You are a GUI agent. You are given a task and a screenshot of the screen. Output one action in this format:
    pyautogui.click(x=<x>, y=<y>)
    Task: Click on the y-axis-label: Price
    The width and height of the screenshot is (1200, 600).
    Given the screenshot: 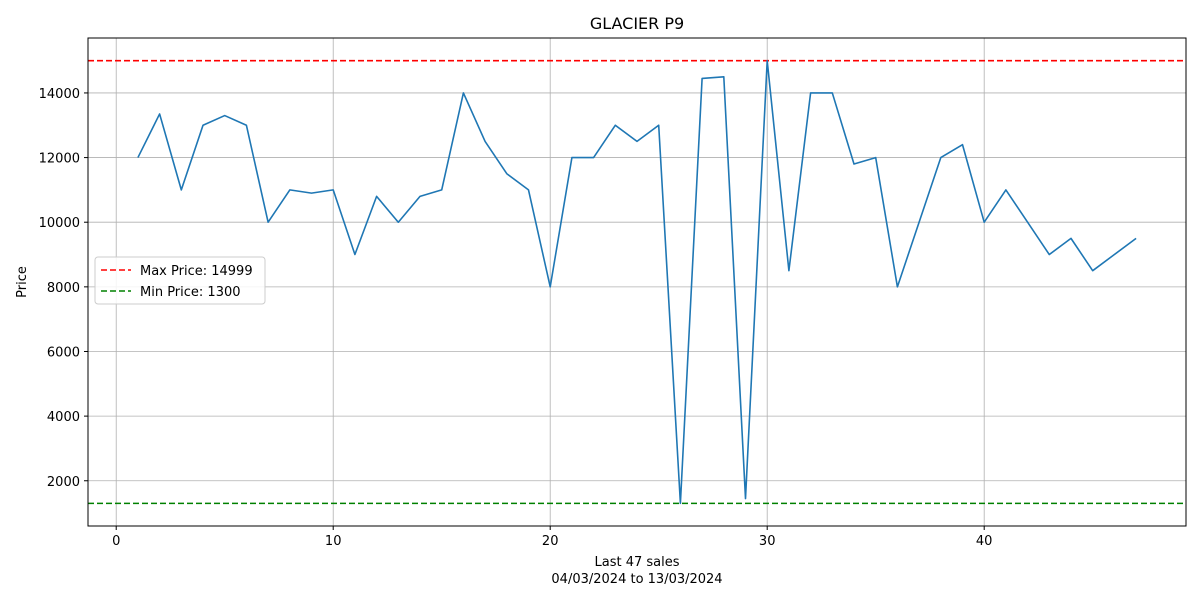 What is the action you would take?
    pyautogui.click(x=22, y=282)
    